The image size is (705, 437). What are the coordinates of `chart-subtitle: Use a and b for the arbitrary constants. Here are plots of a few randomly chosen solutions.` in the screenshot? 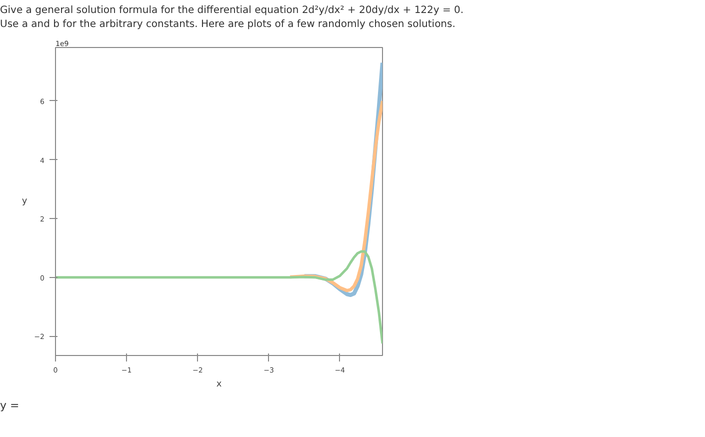 It's located at (228, 25).